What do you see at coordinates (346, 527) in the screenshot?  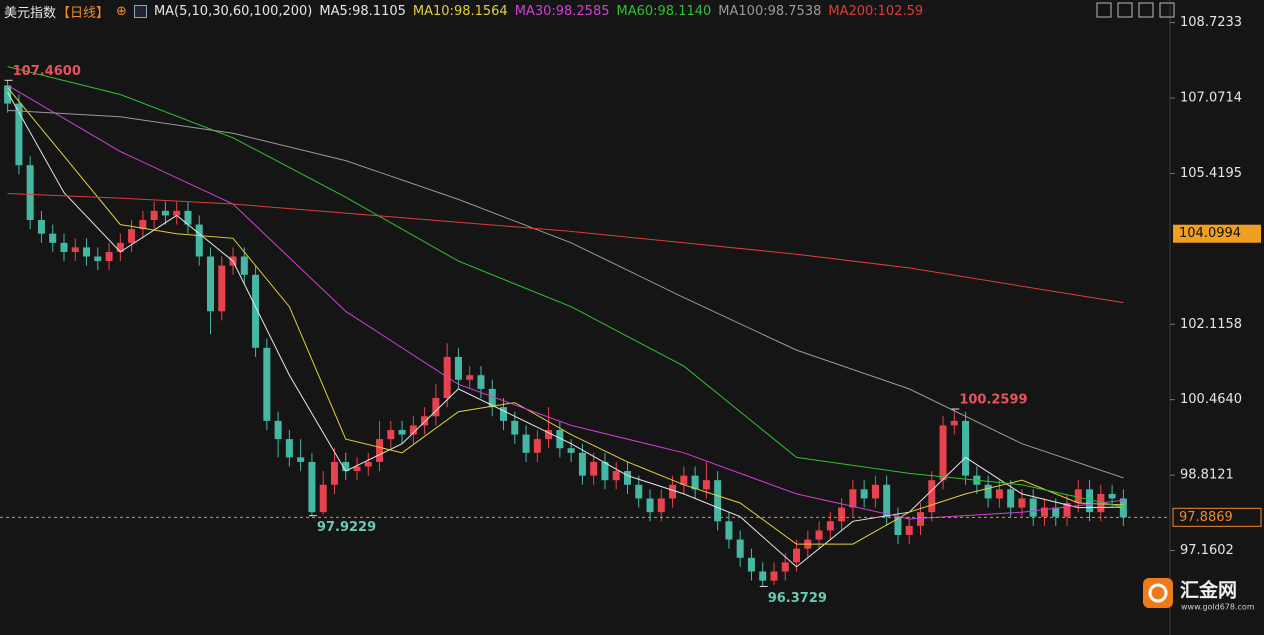 I see `annotation-label: 97.9229` at bounding box center [346, 527].